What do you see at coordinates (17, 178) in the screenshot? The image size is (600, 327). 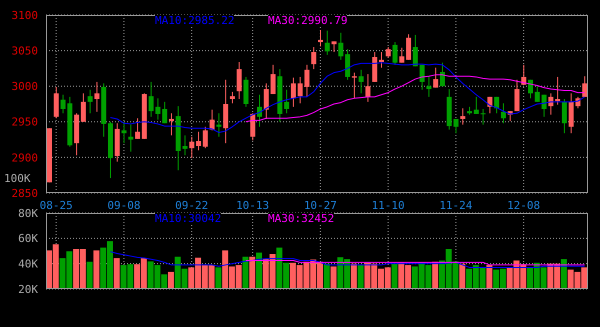 I see `text: 100K` at bounding box center [17, 178].